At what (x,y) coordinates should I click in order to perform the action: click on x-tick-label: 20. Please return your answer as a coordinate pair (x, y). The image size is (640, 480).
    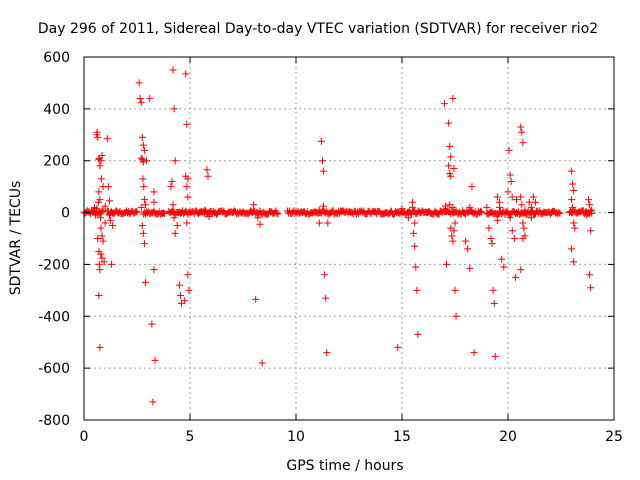
    Looking at the image, I should click on (508, 437).